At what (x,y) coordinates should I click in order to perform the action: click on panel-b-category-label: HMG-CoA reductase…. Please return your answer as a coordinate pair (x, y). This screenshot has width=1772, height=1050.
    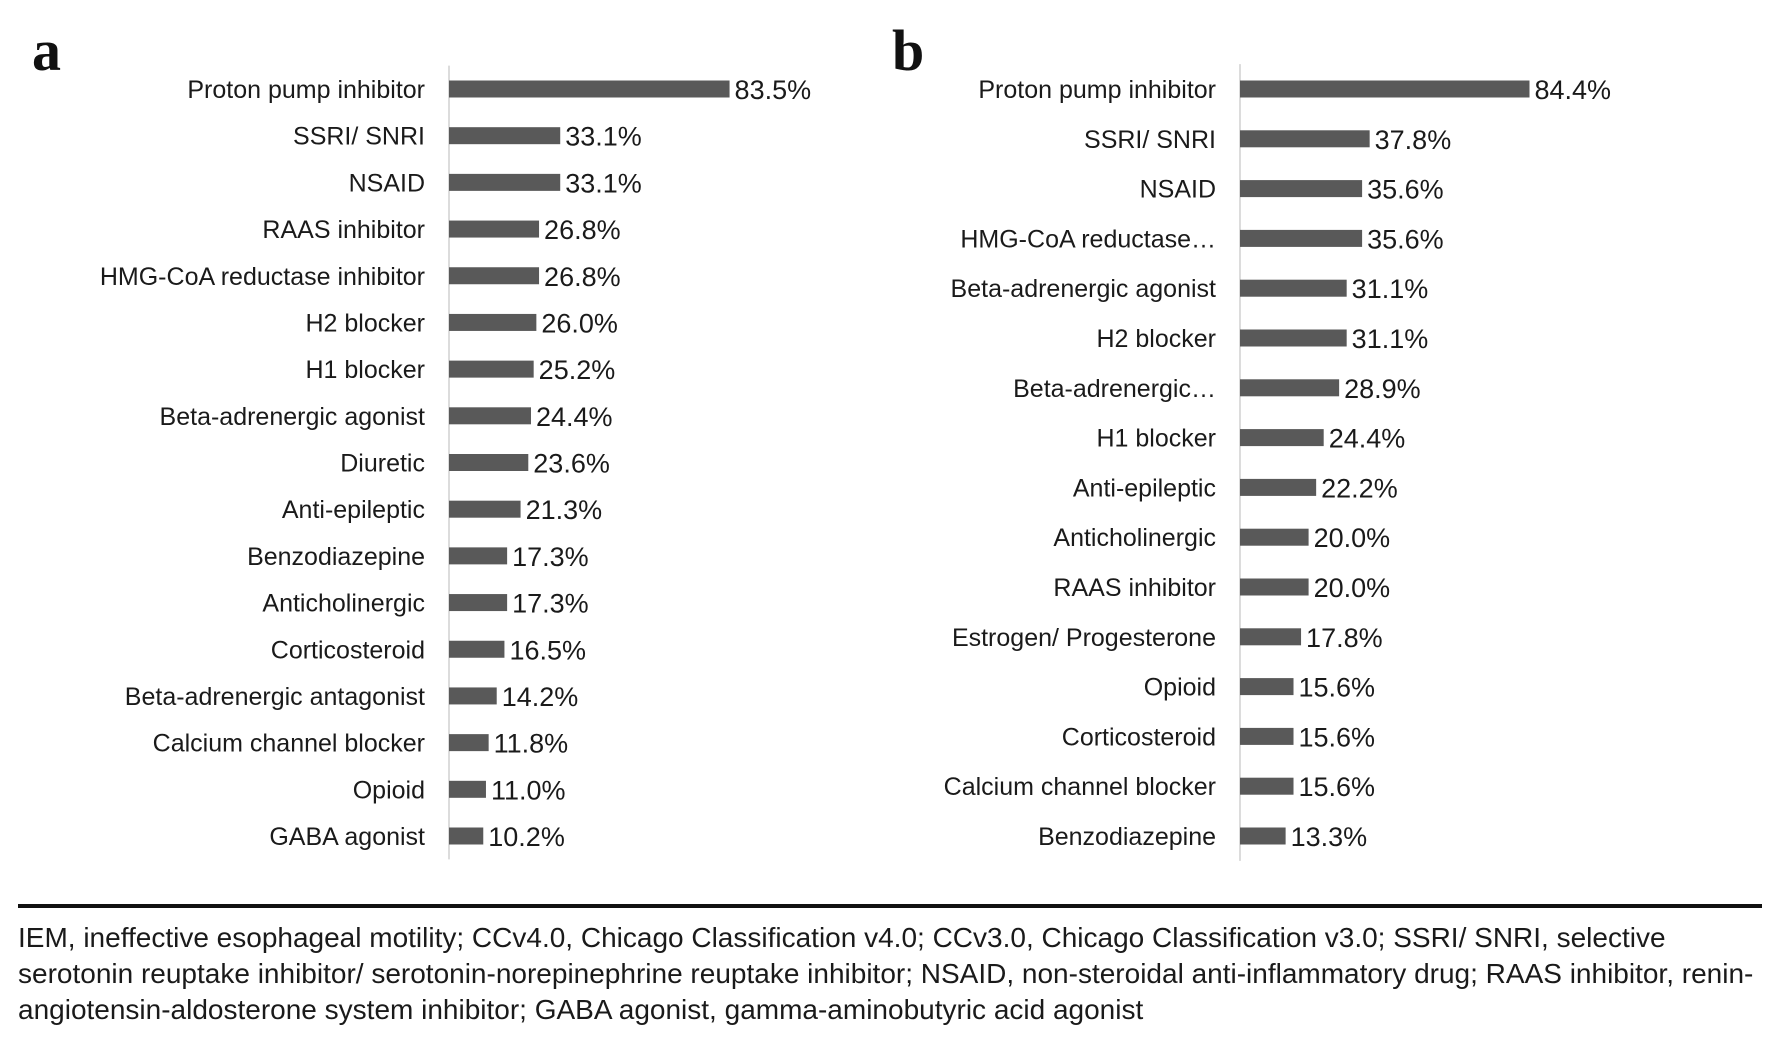
    Looking at the image, I should click on (1088, 239).